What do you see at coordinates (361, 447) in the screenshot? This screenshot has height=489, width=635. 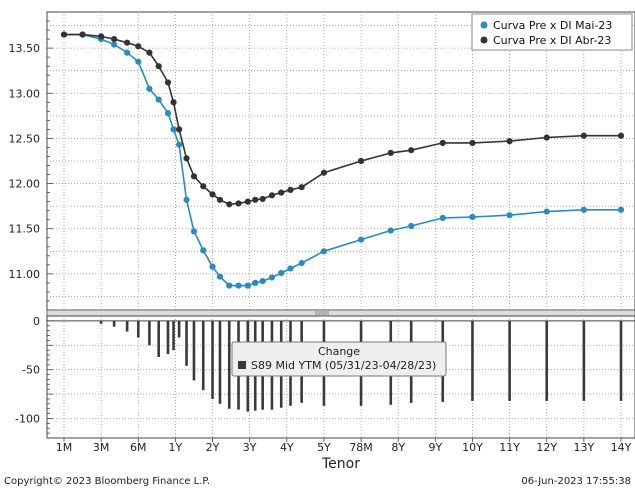 I see `x-tick-label: 78M` at bounding box center [361, 447].